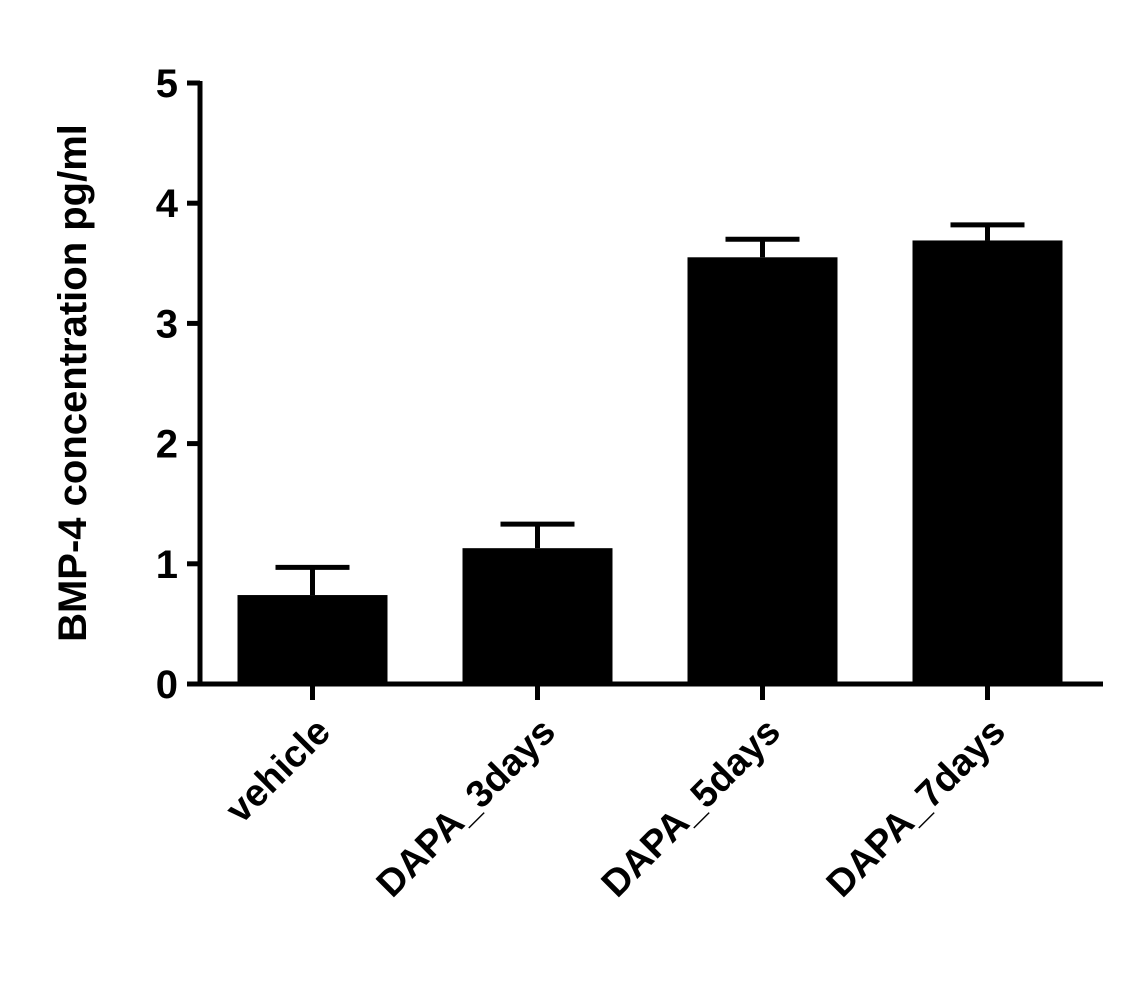  I want to click on y-tick-label: 3, so click(167, 324).